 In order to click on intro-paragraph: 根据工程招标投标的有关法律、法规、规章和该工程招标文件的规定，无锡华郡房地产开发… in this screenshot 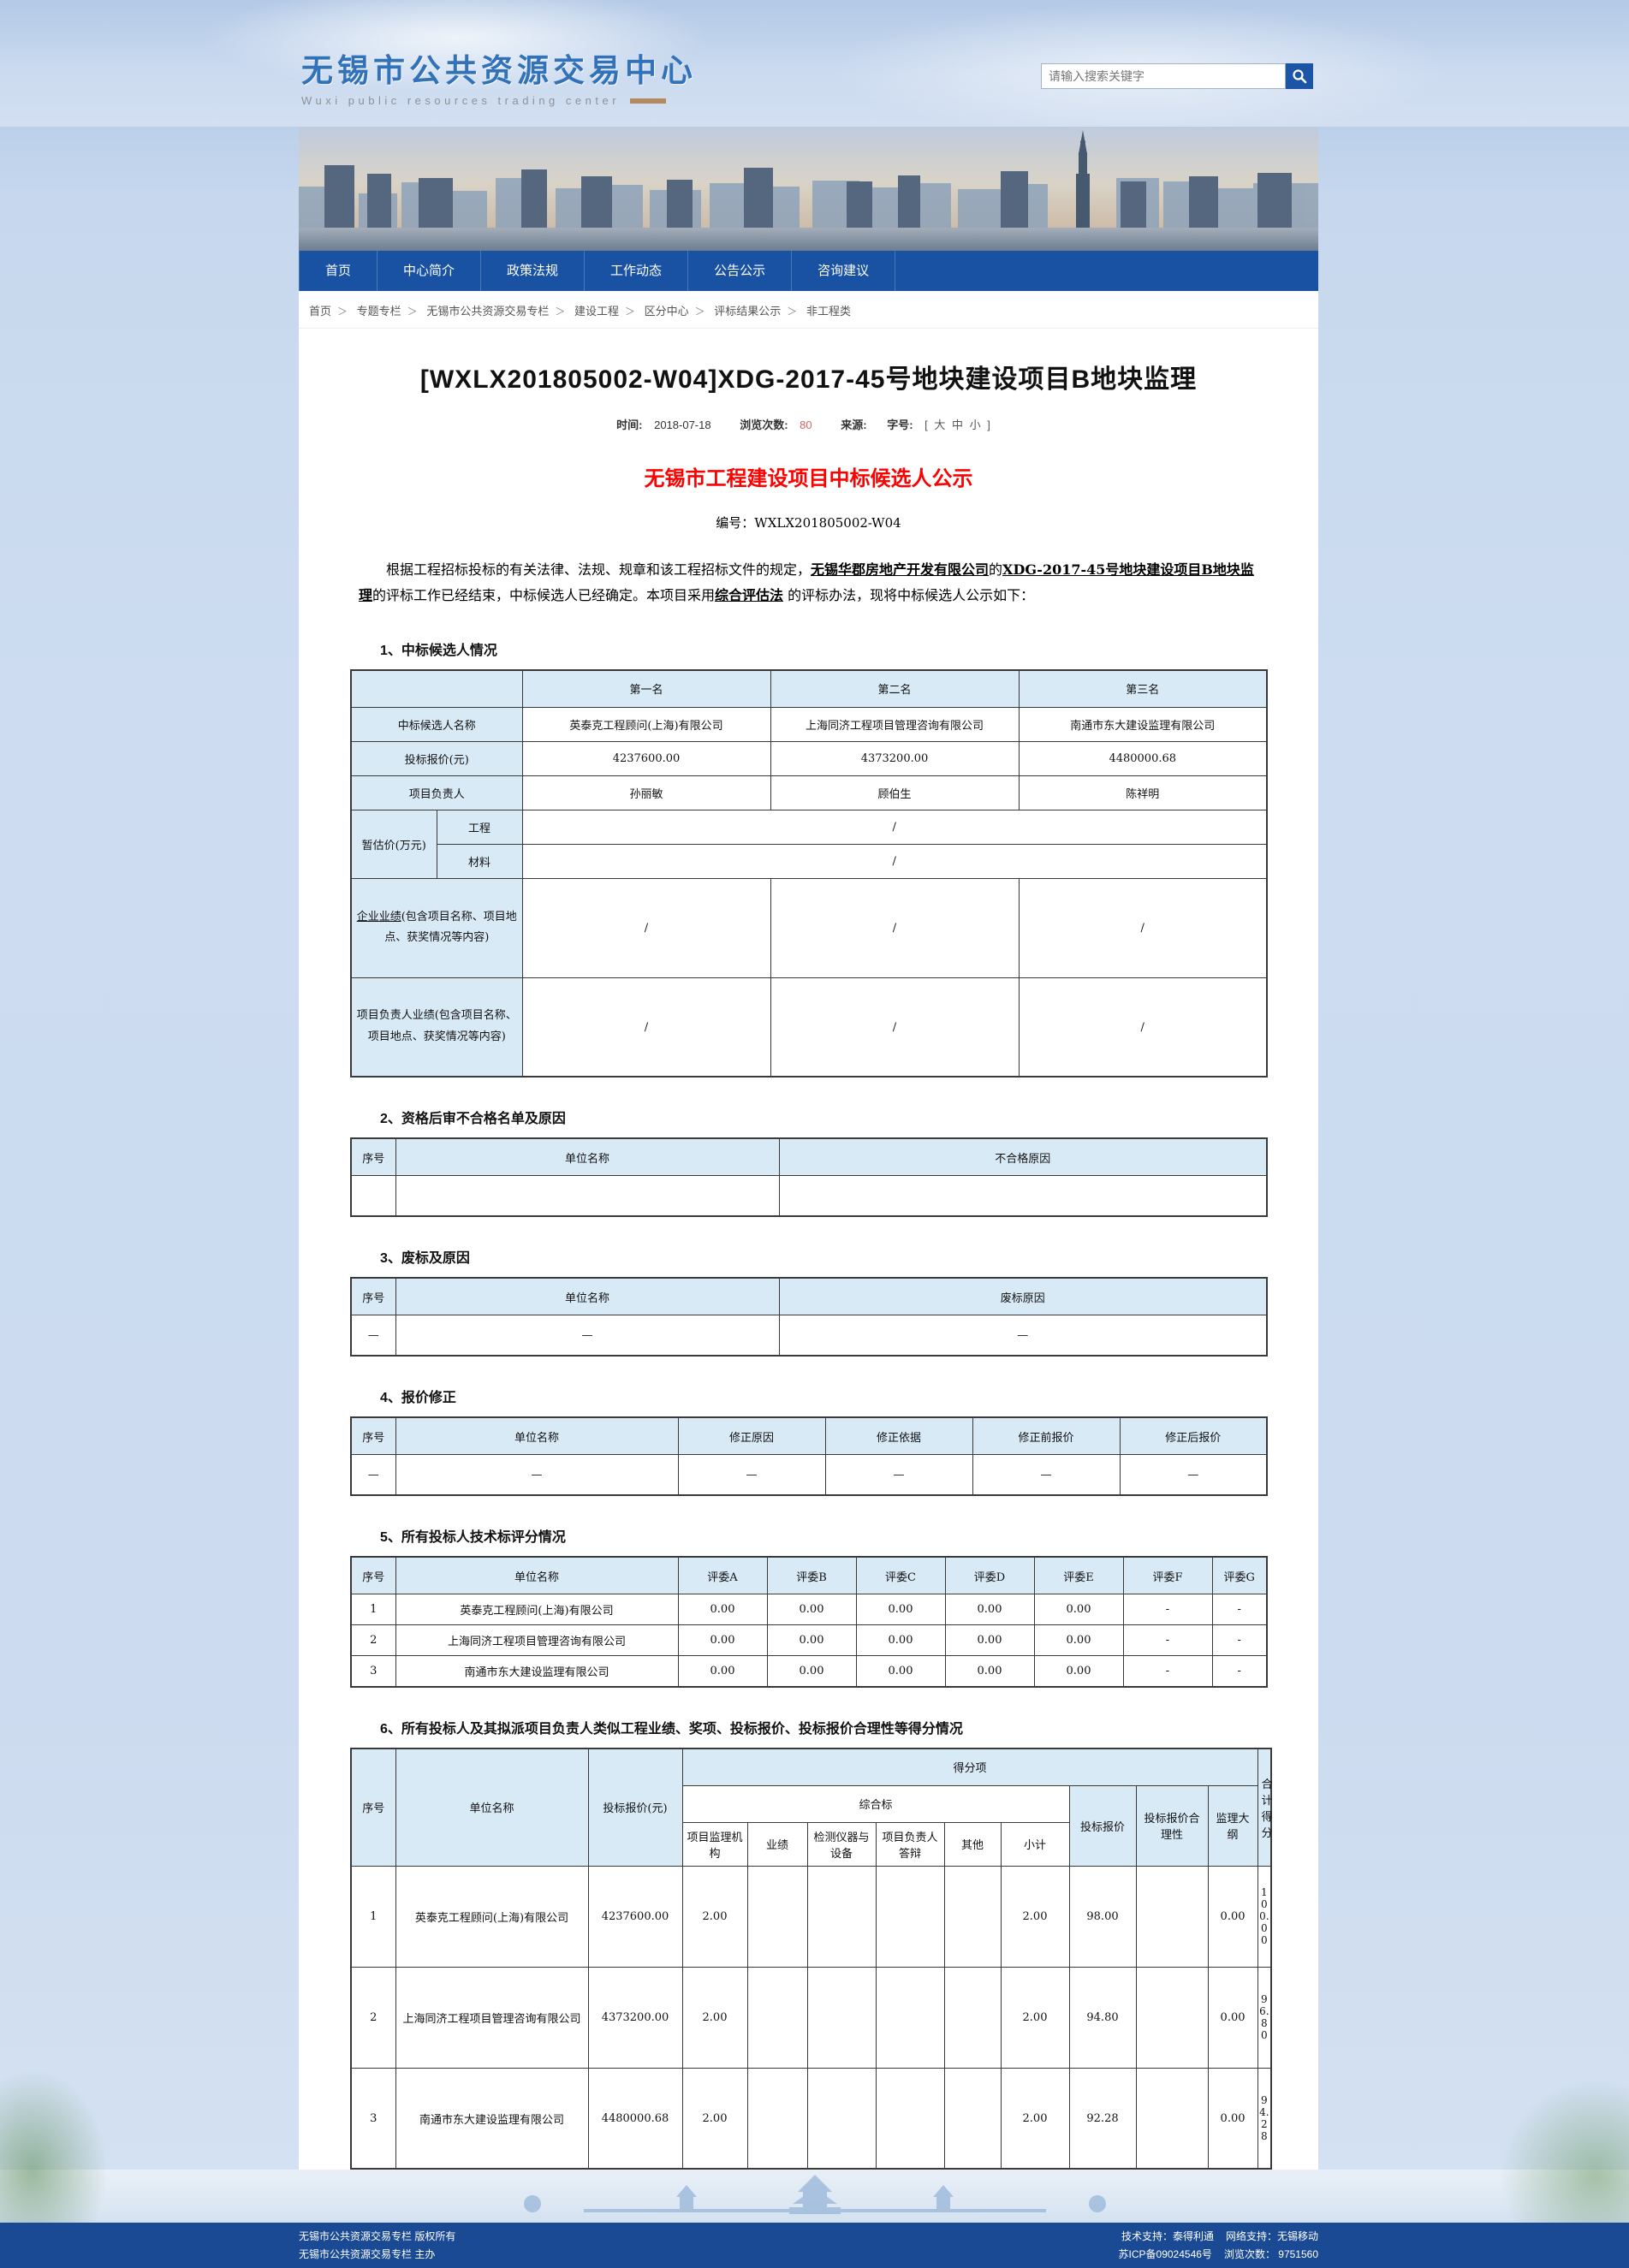, I will do `click(806, 582)`.